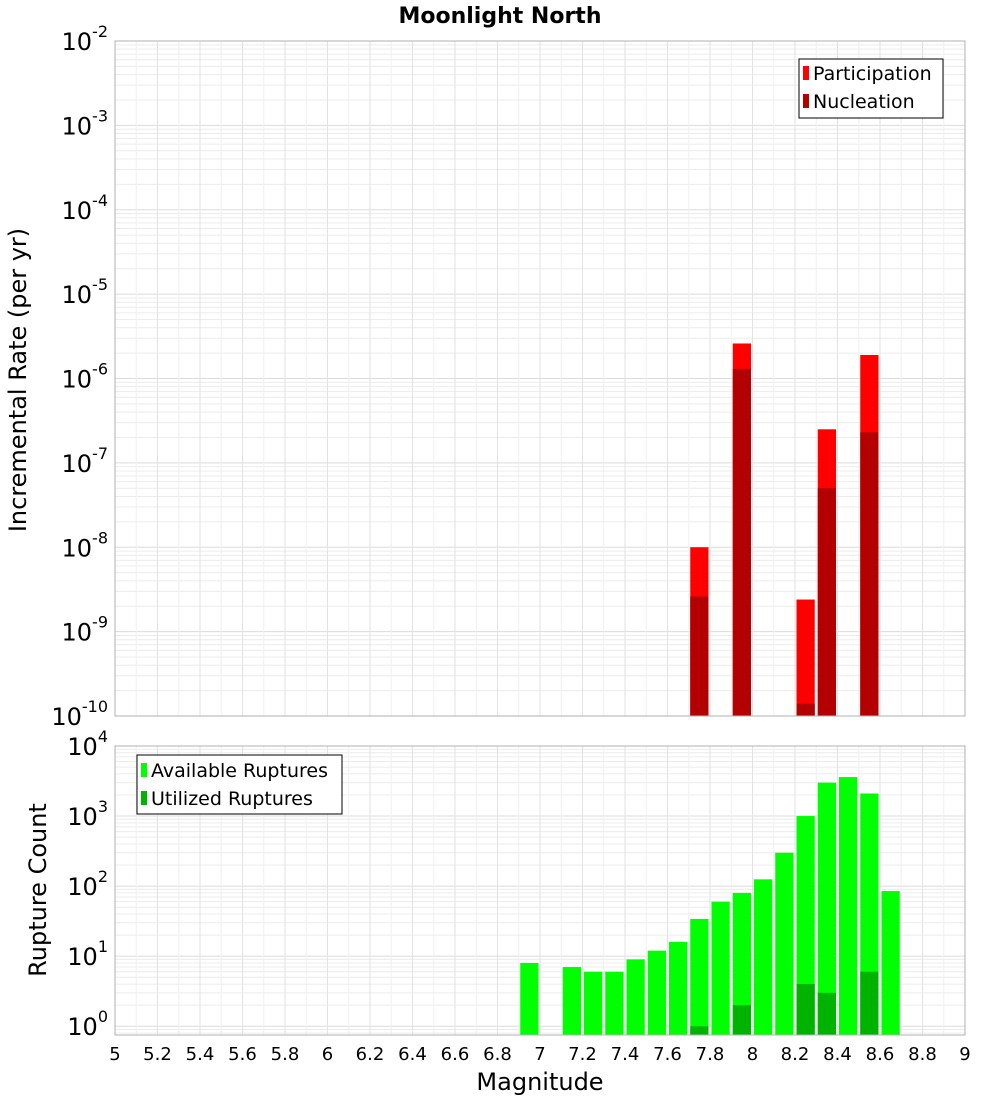 This screenshot has height=1100, width=1000. What do you see at coordinates (710, 906) in the screenshot?
I see `bottom-bars` at bounding box center [710, 906].